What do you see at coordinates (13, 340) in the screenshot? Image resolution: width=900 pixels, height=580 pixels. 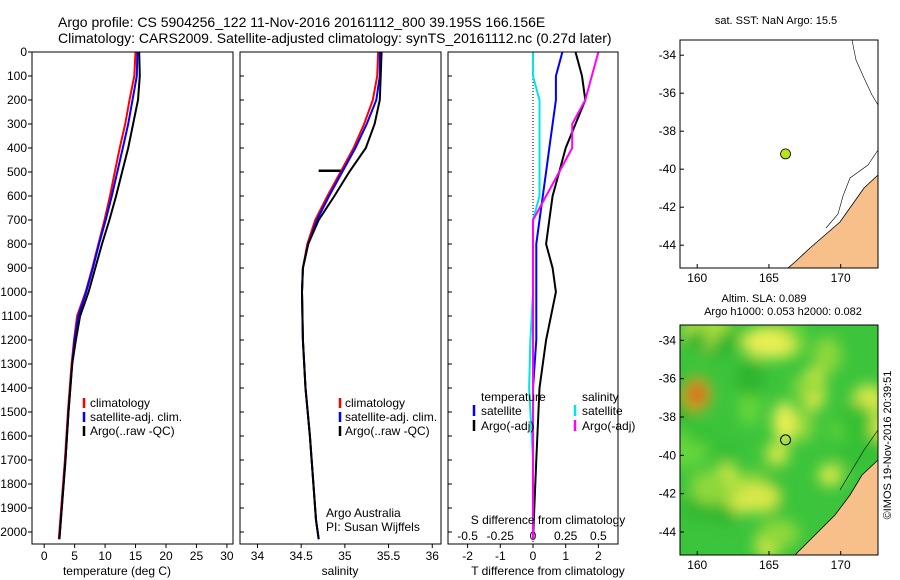 I see `y-tick-label: 1200` at bounding box center [13, 340].